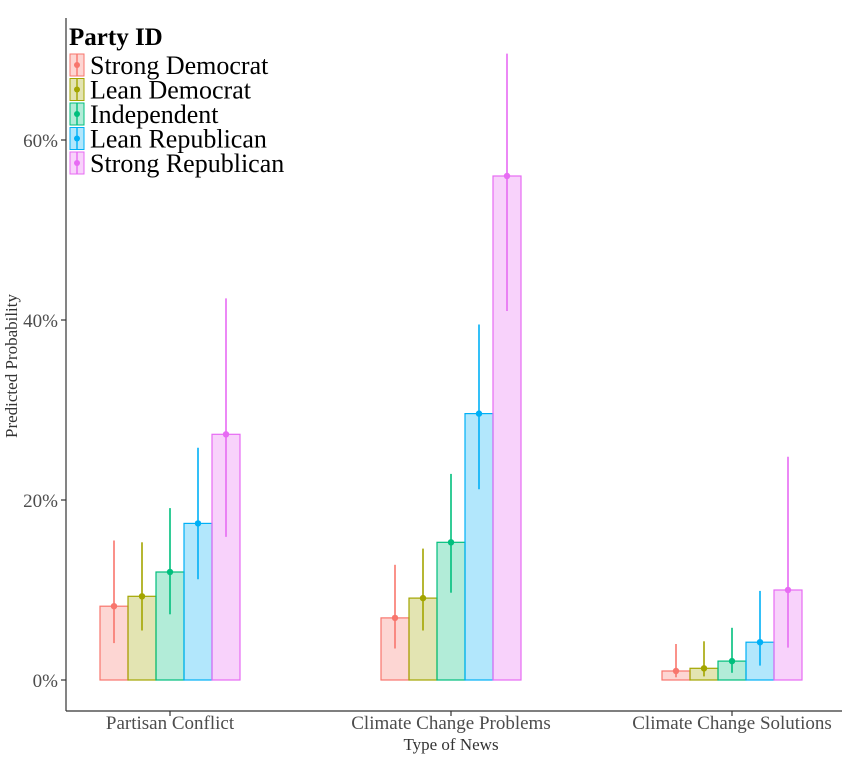 This screenshot has height=758, width=842. Describe the element at coordinates (187, 163) in the screenshot. I see `legend-label: Strong Republican` at that location.